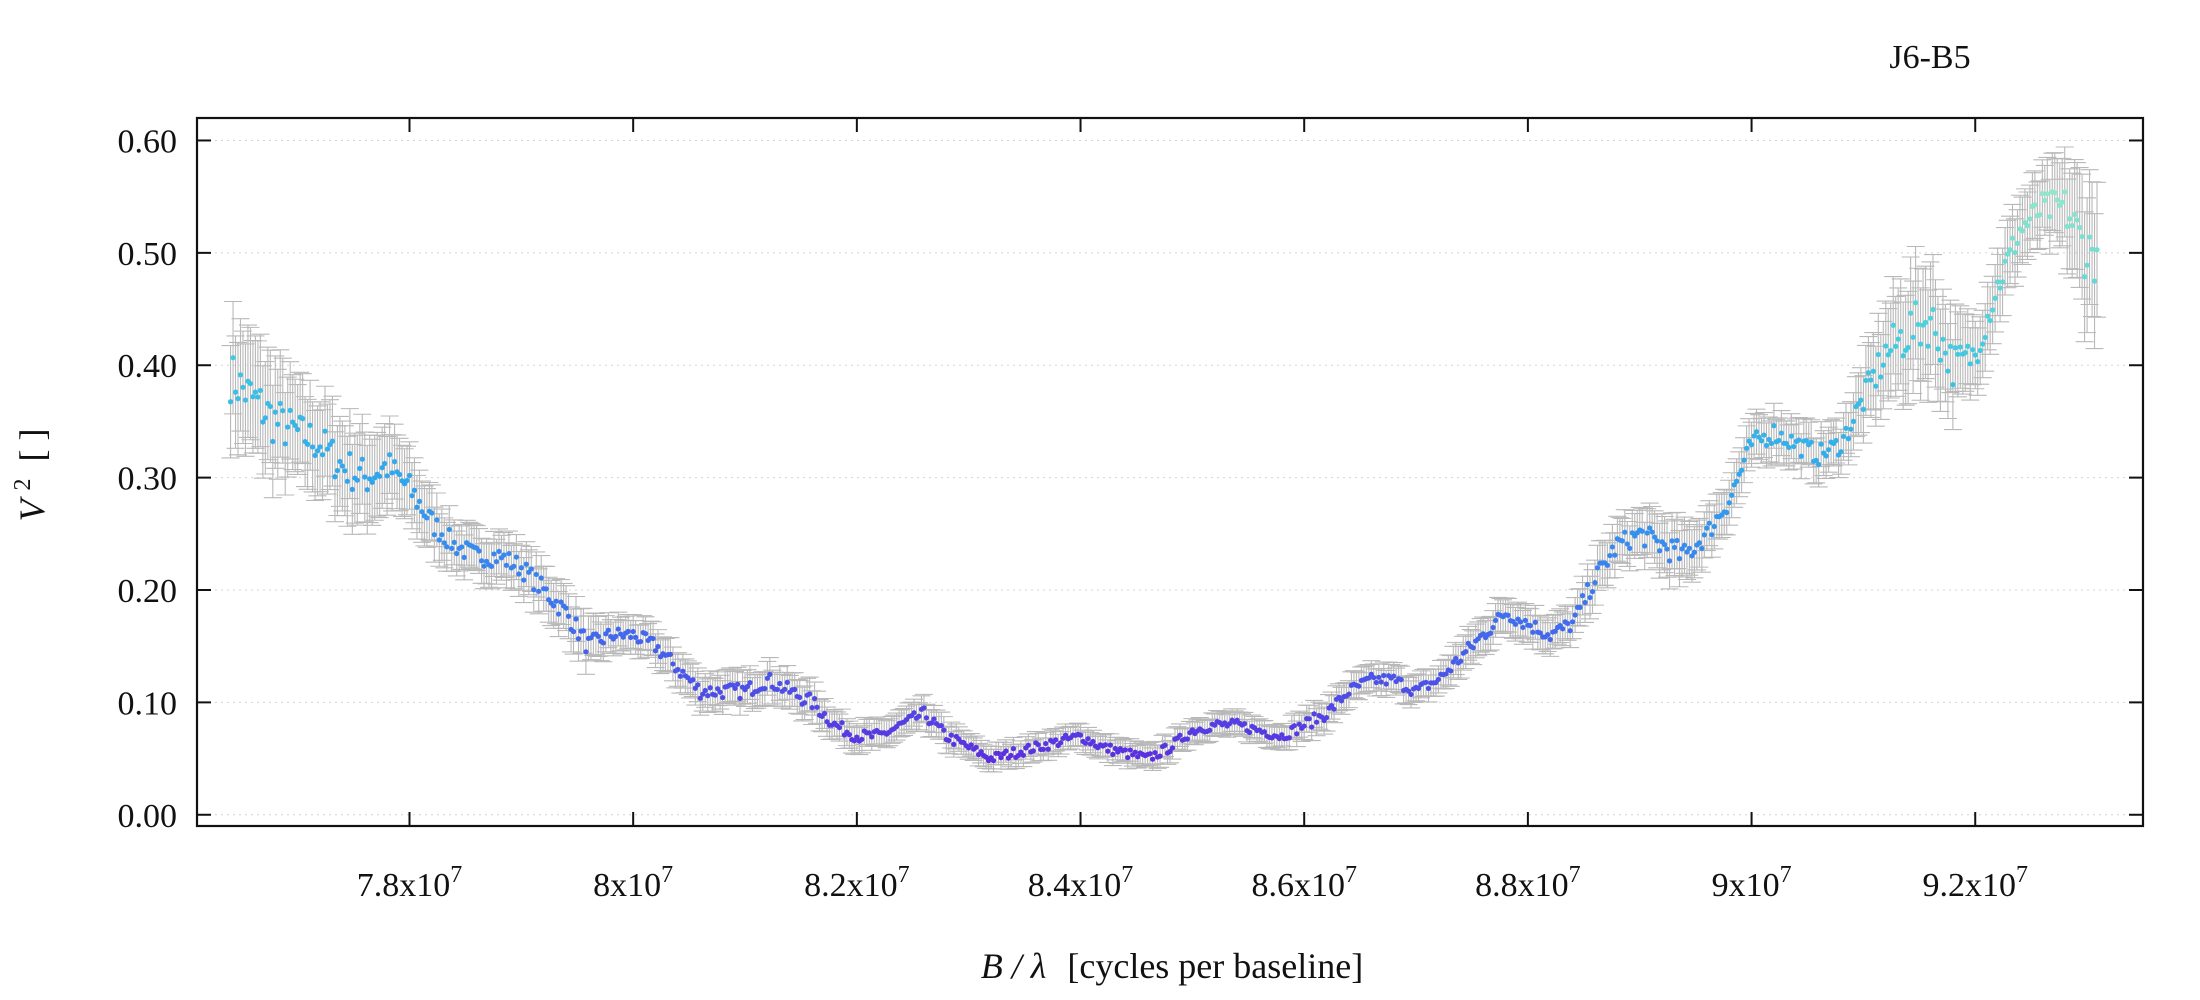 This screenshot has height=1000, width=2200. Describe the element at coordinates (1014, 966) in the screenshot. I see `x-axis-variable: B / λ` at that location.